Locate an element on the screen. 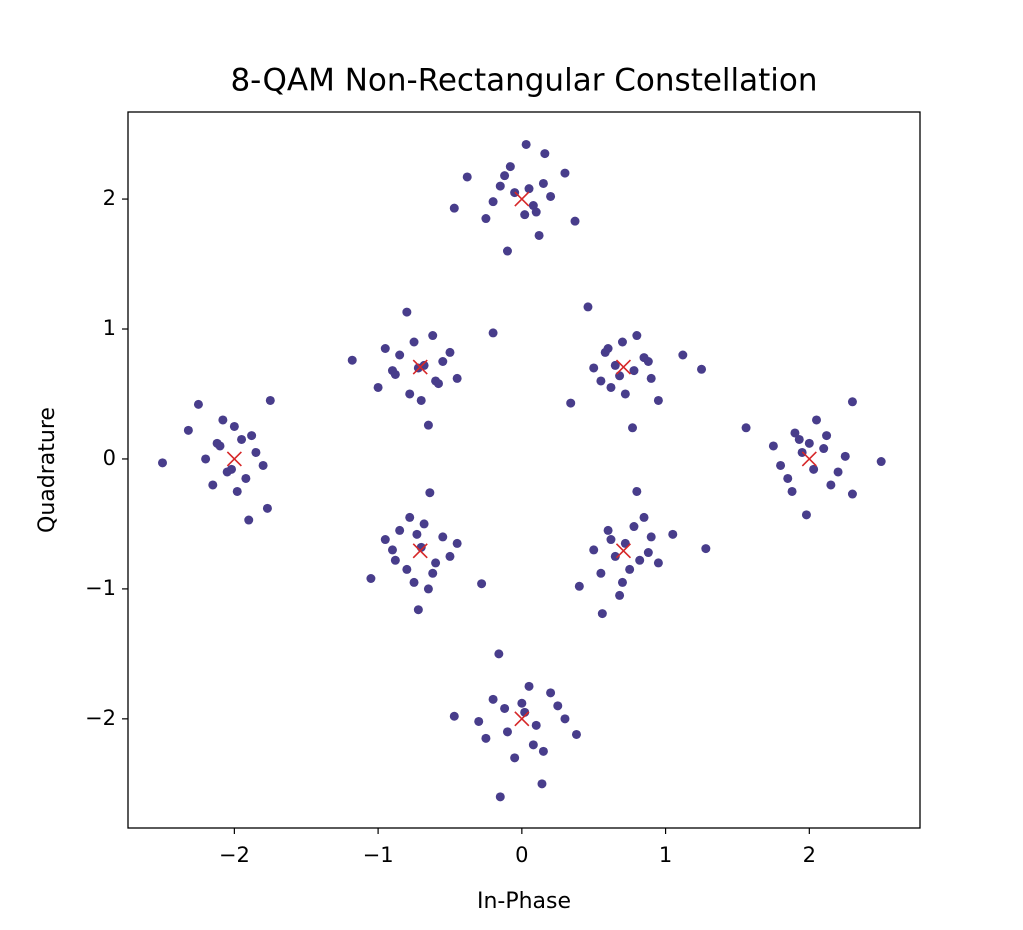 Image resolution: width=1023 pixels, height=930 pixels. y-tick-label: 1 is located at coordinates (109, 328).